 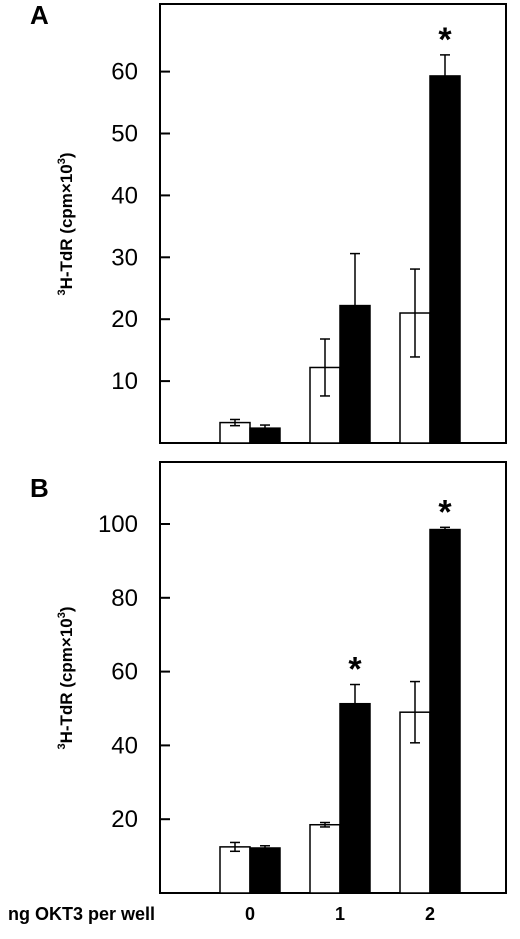 I want to click on y-tick-label: 80, so click(x=124, y=598).